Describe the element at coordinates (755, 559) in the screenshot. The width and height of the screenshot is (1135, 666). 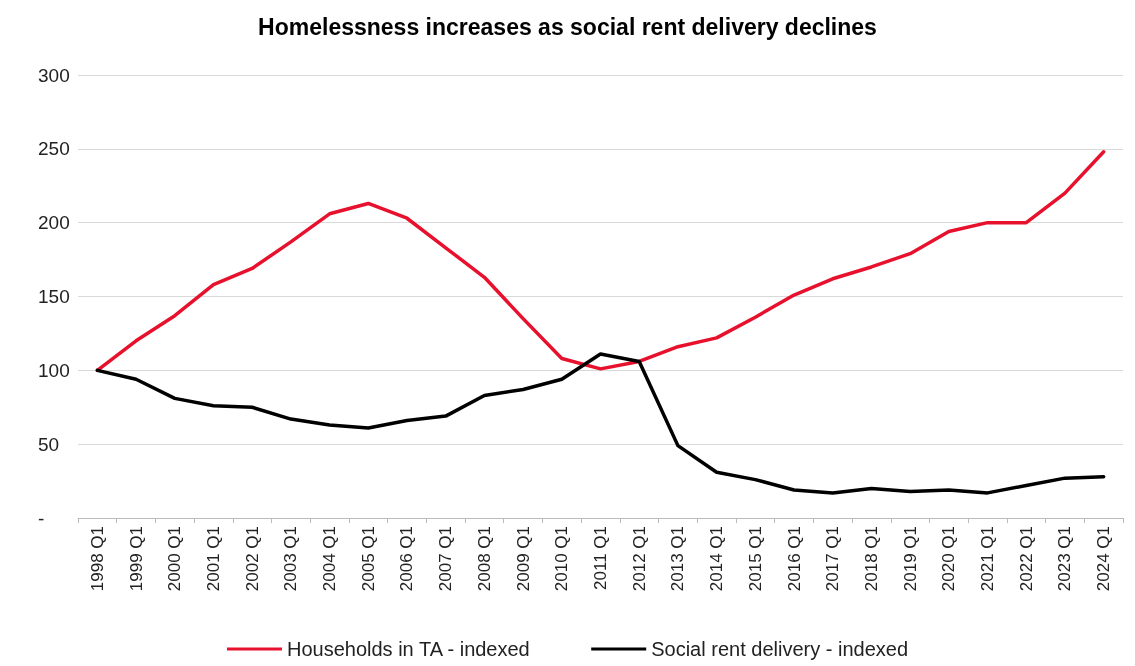
I see `x-tick-label: 2015 Q1` at that location.